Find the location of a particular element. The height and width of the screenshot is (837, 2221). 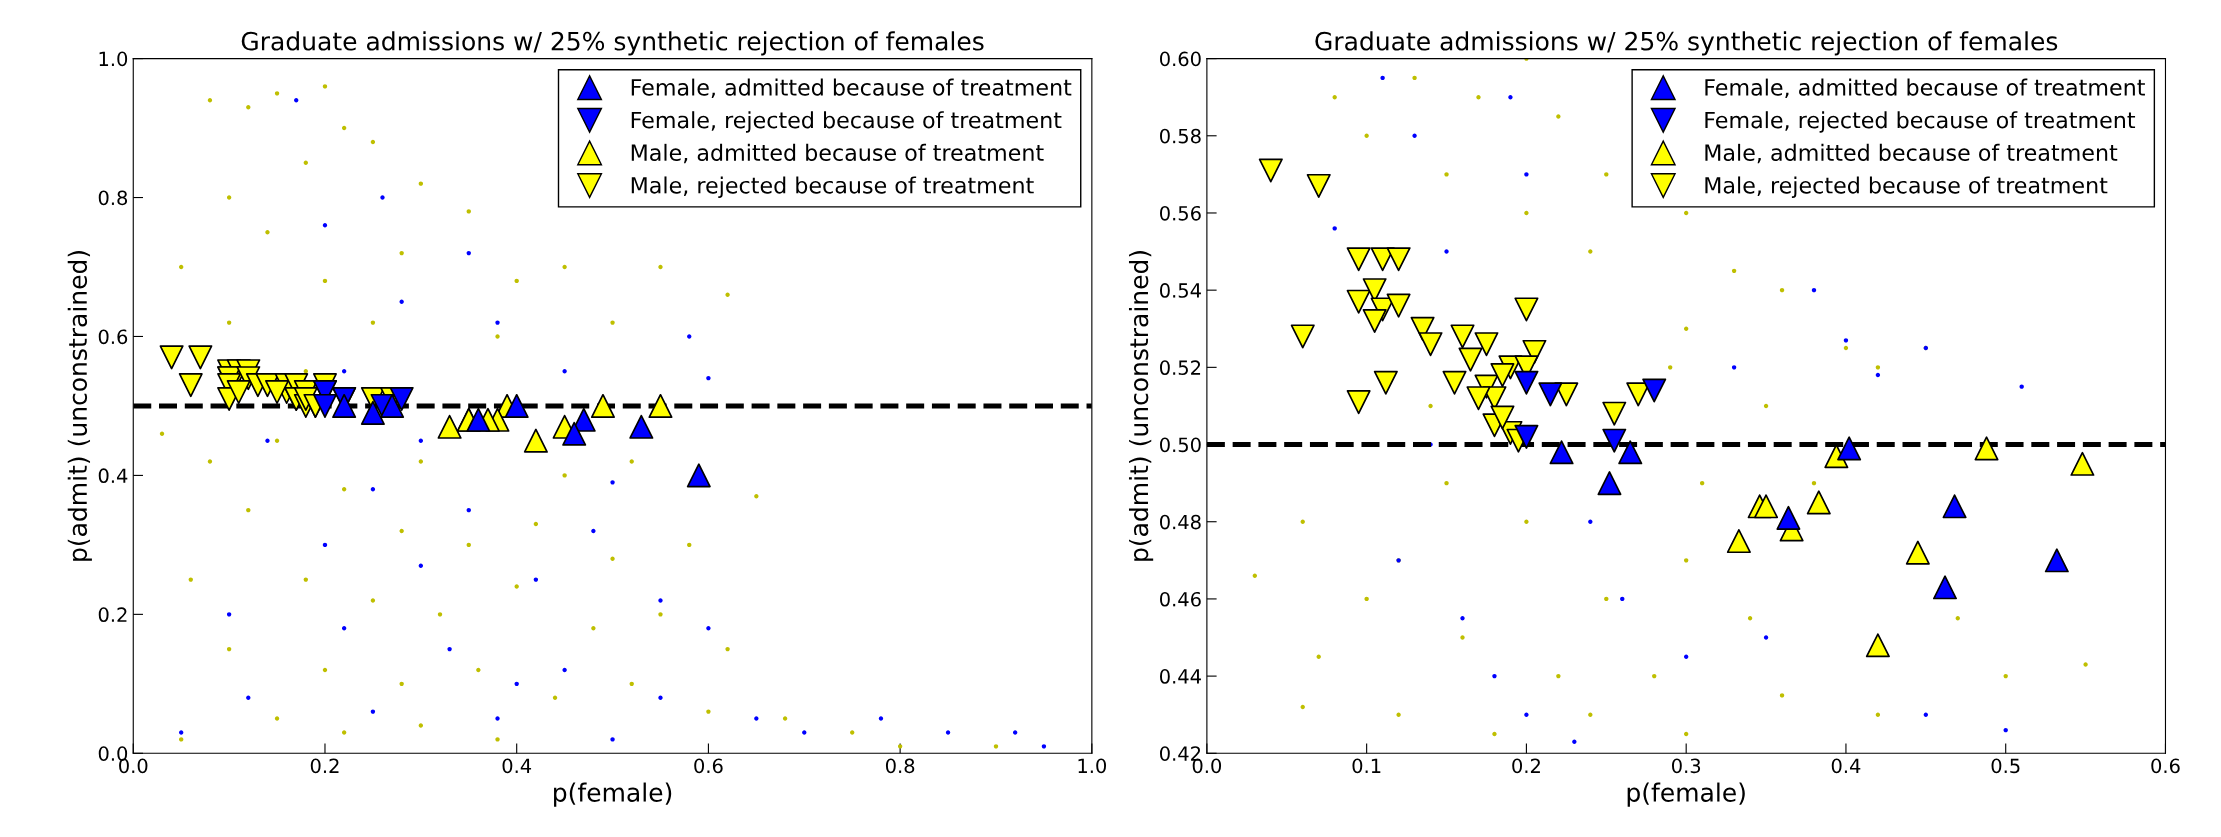

y-tick-label: 0.58 is located at coordinates (1180, 136).